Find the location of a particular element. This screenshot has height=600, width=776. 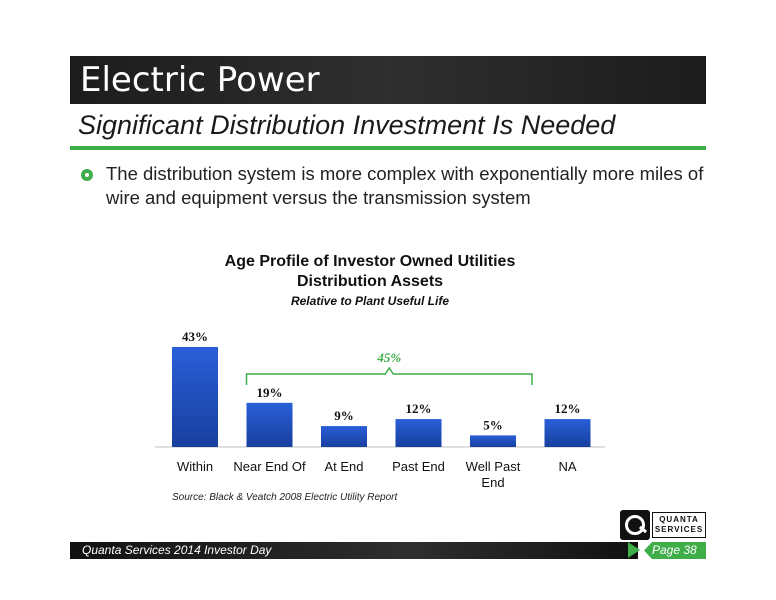

page-number: Page 38 is located at coordinates (674, 550).